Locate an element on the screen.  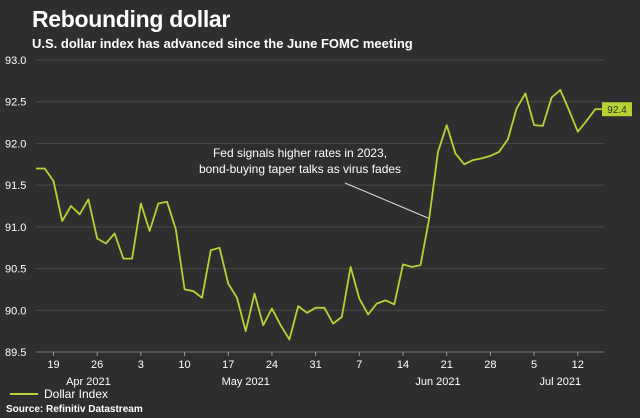
x-tick-label: 7 is located at coordinates (359, 365).